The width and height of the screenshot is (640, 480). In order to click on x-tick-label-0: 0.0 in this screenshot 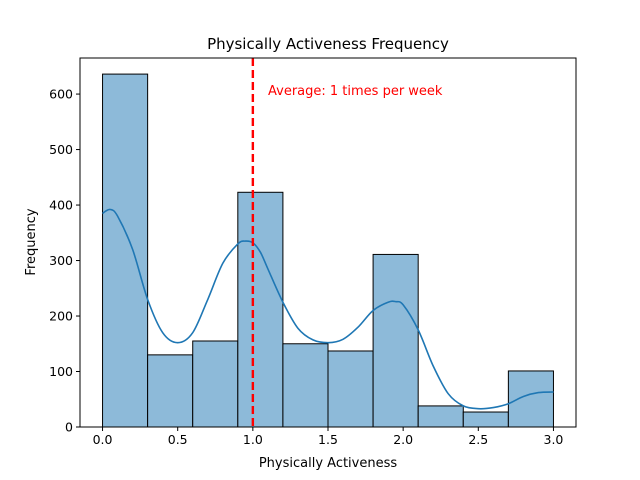, I will do `click(103, 439)`.